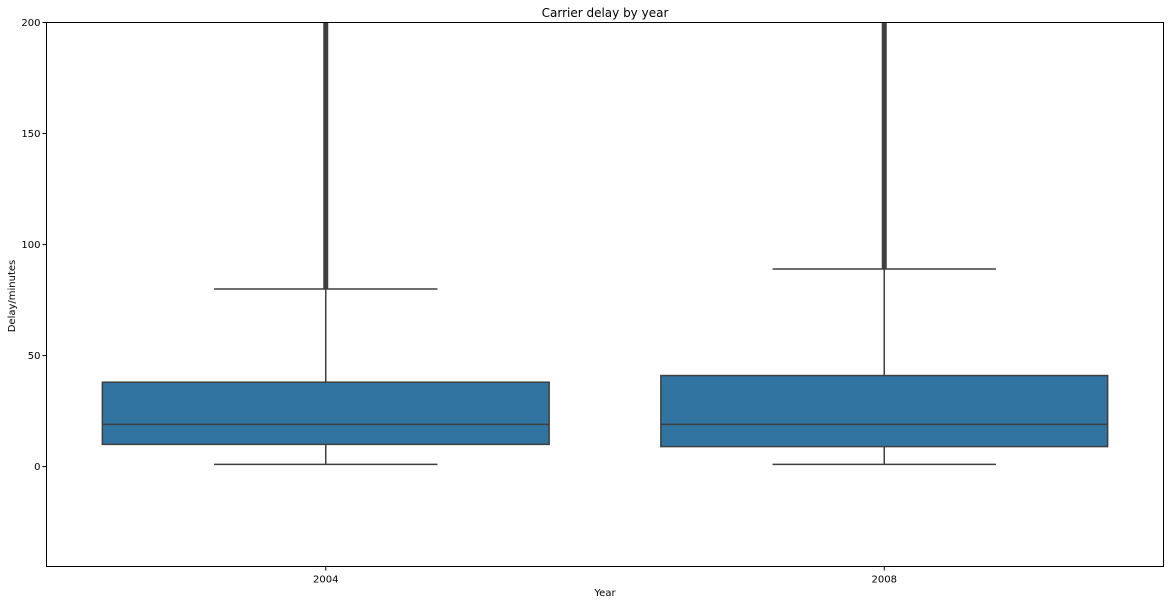  I want to click on x-axis-label: Year, so click(604, 593).